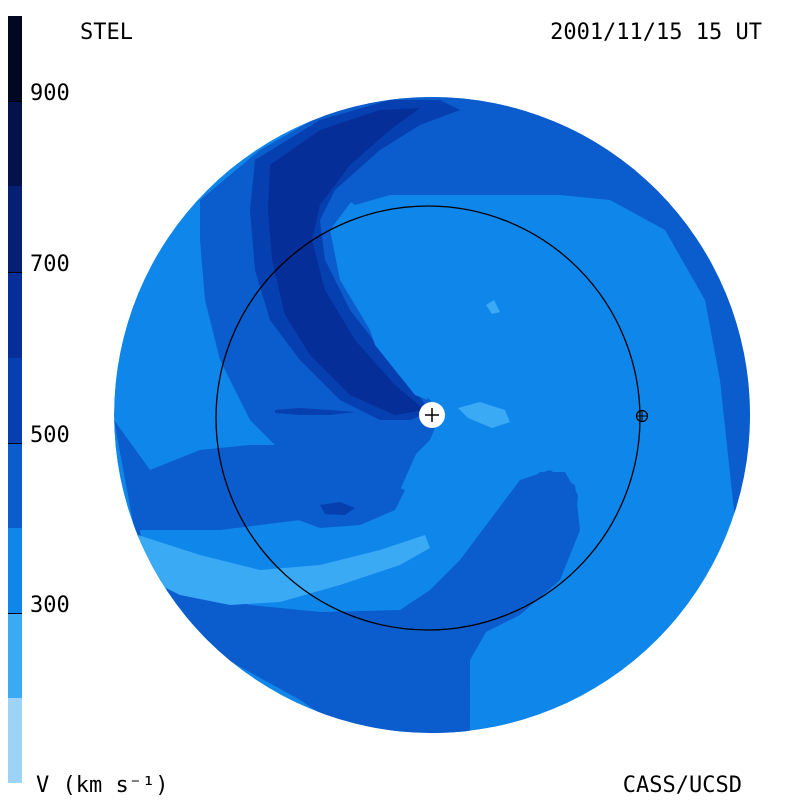 Image resolution: width=800 pixels, height=800 pixels. I want to click on credit-label: CASS/UCSD, so click(682, 785).